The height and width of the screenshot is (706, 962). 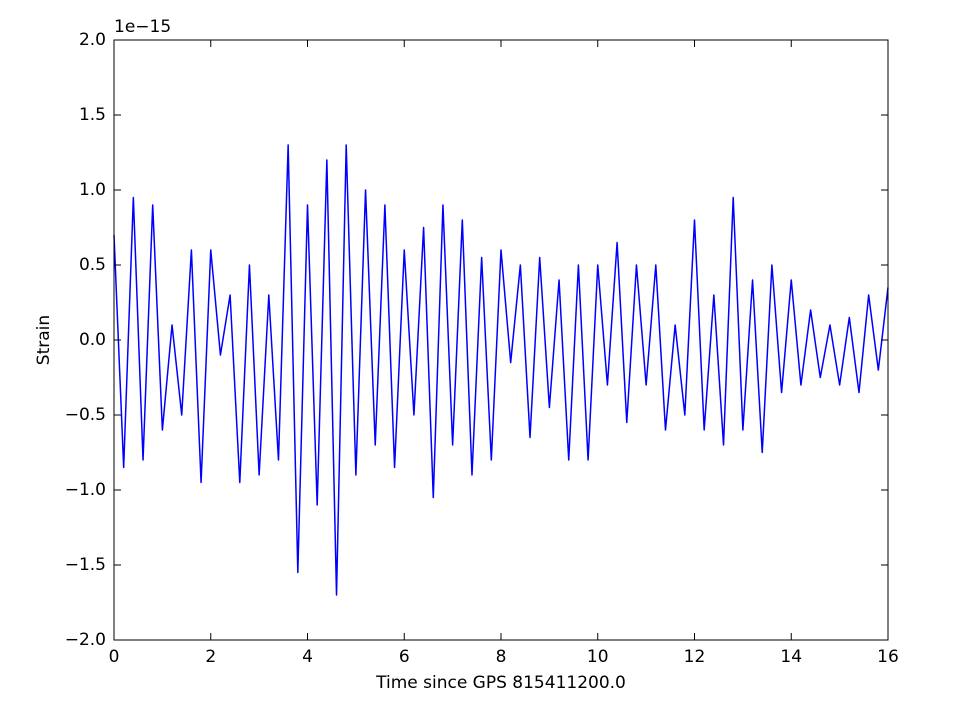 What do you see at coordinates (92, 265) in the screenshot?
I see `y-tick-label: 0.5` at bounding box center [92, 265].